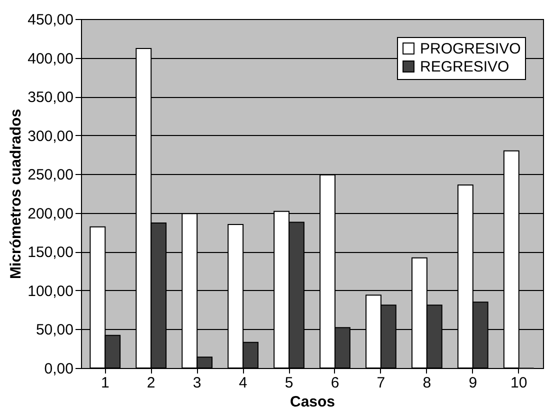 The image size is (553, 415). What do you see at coordinates (51, 59) in the screenshot?
I see `y-tick-label: 400,00` at bounding box center [51, 59].